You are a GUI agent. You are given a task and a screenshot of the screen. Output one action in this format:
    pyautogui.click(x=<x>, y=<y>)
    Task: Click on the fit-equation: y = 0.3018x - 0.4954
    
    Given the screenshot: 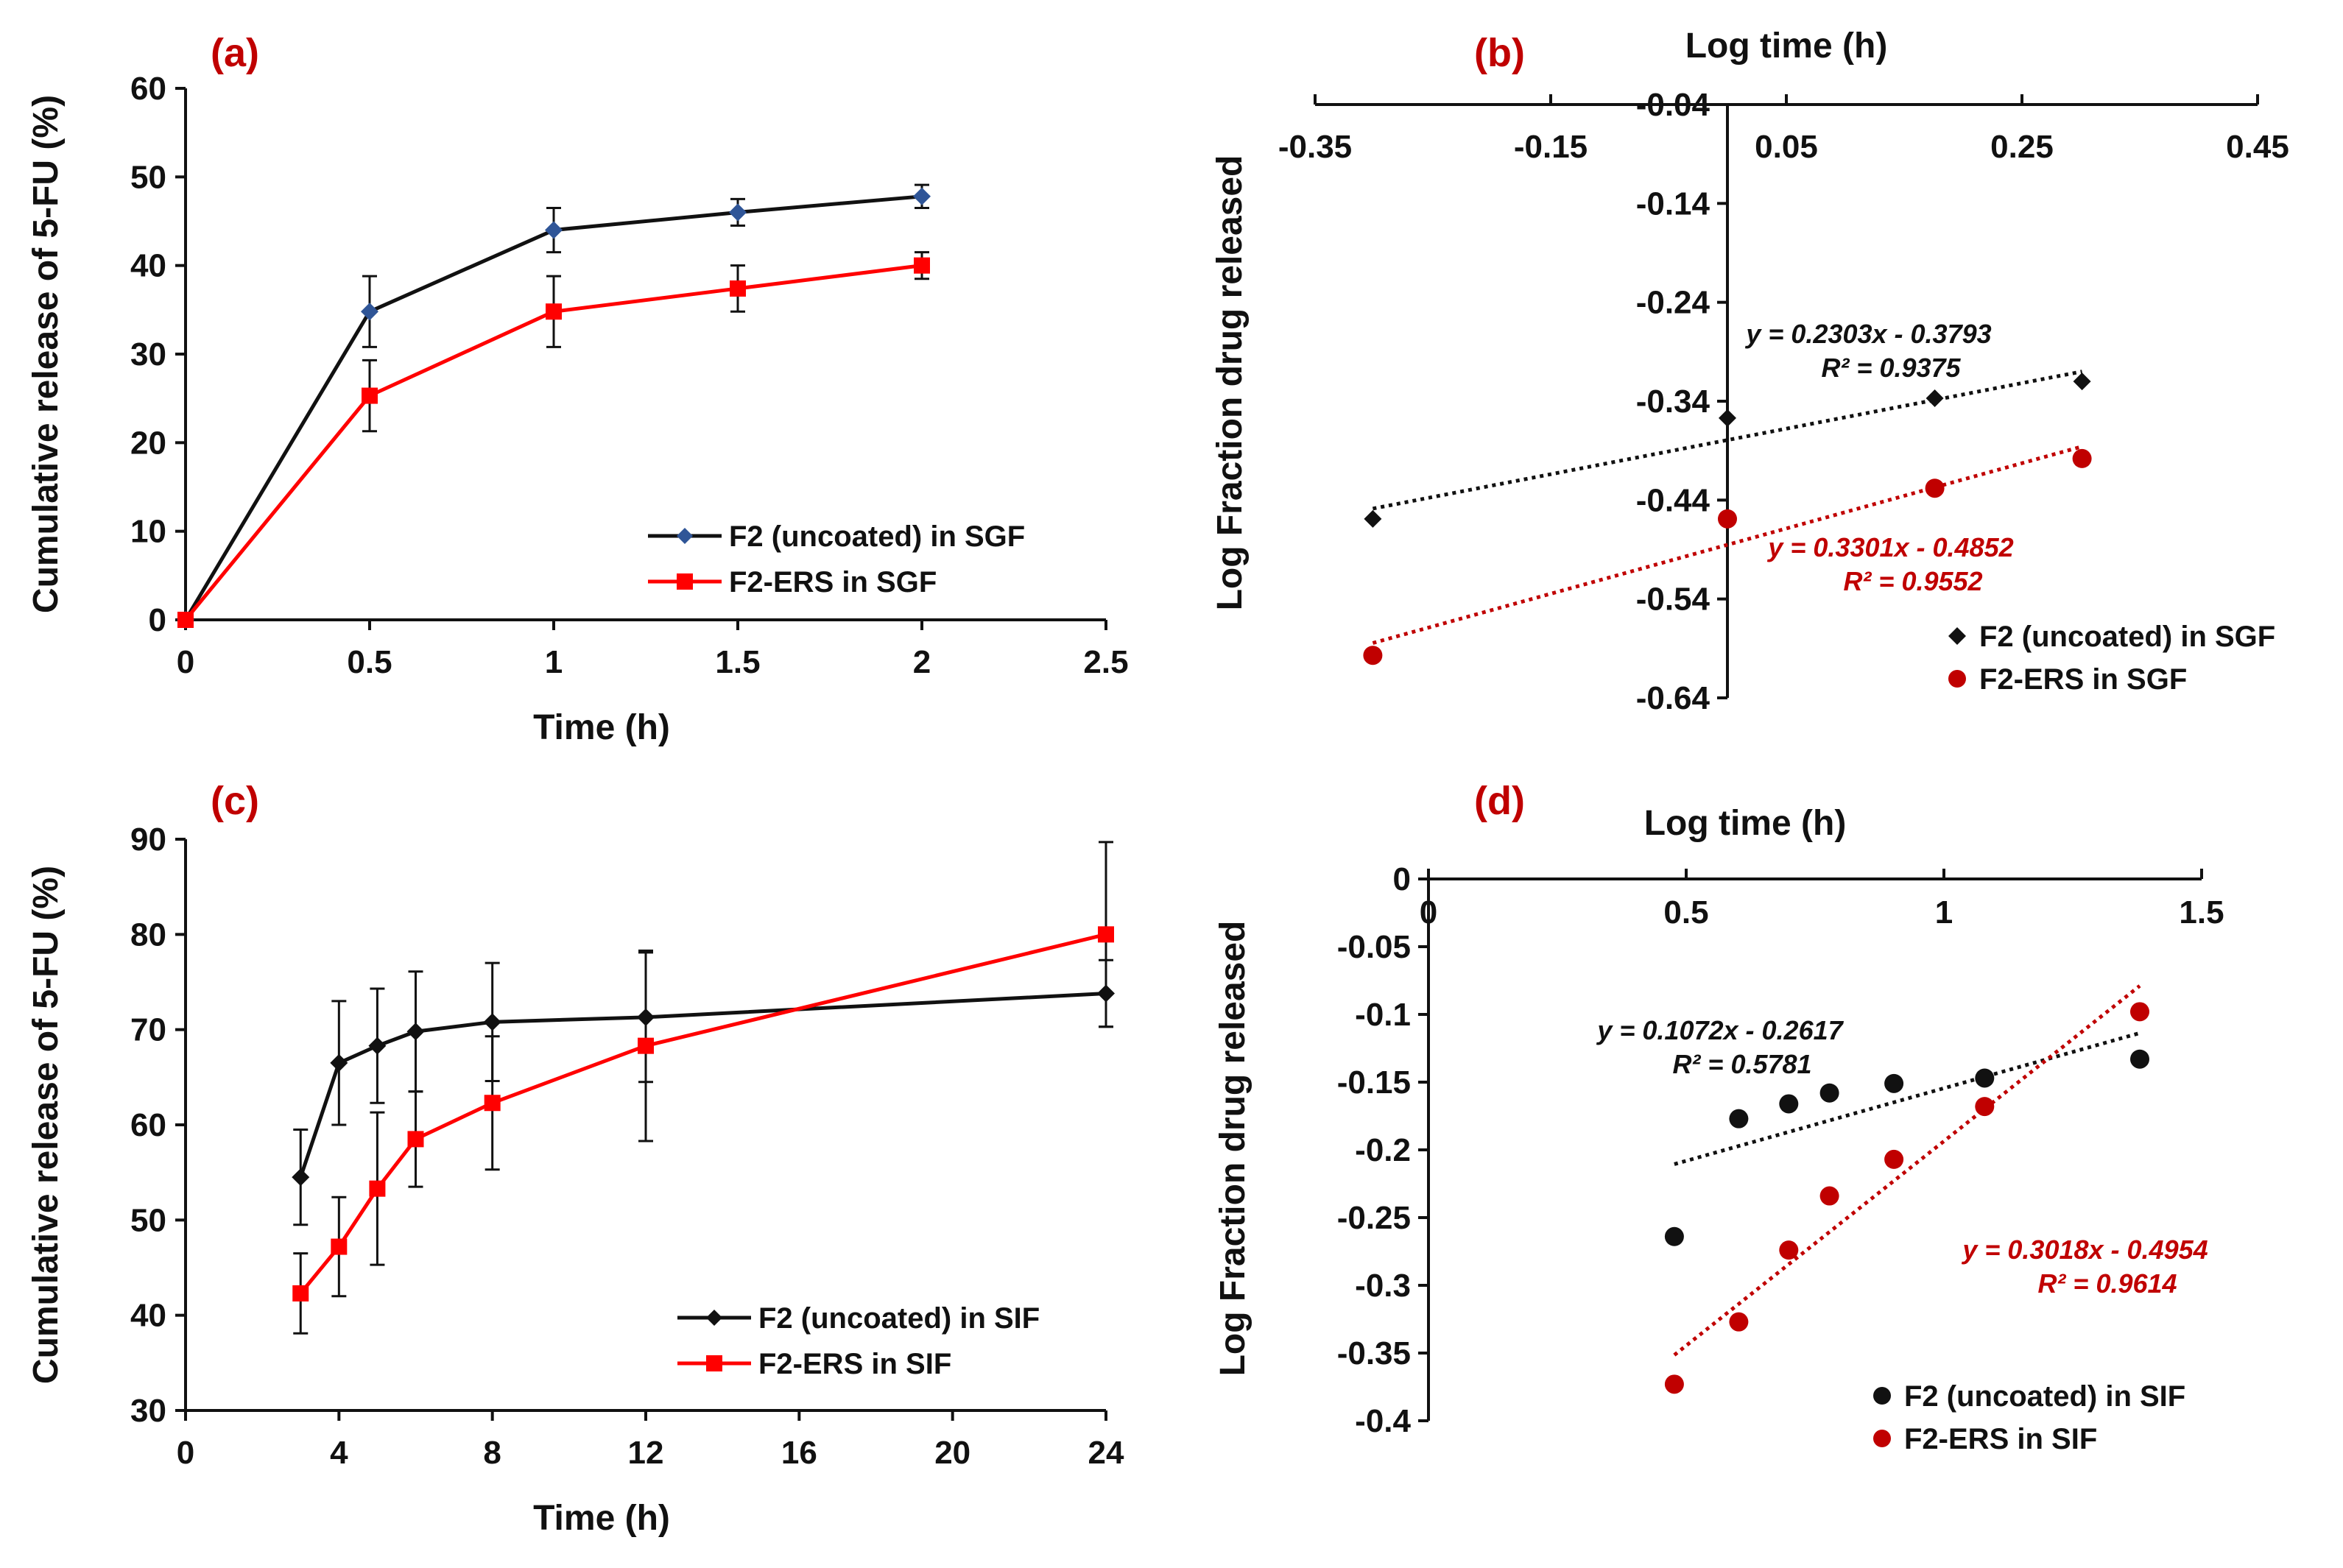 What is the action you would take?
    pyautogui.click(x=2084, y=1250)
    